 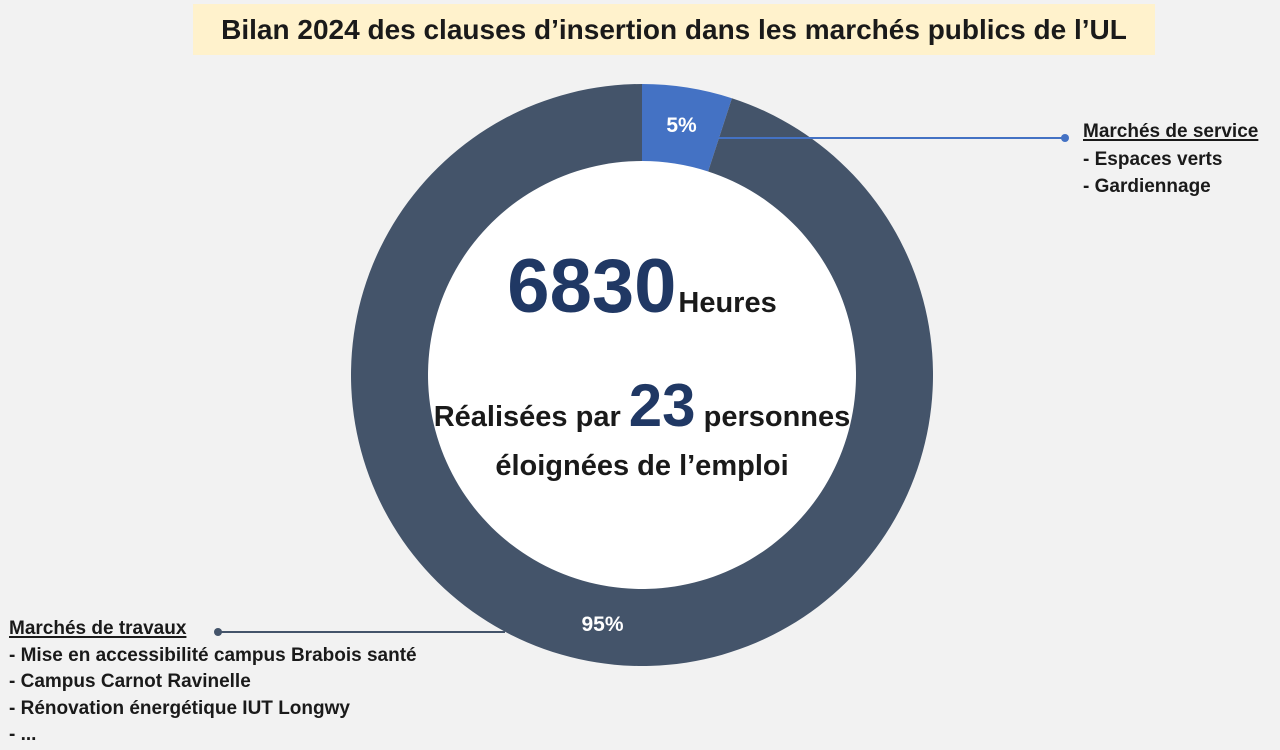 I want to click on callout-heading-service: Marchés de service, so click(x=1171, y=131).